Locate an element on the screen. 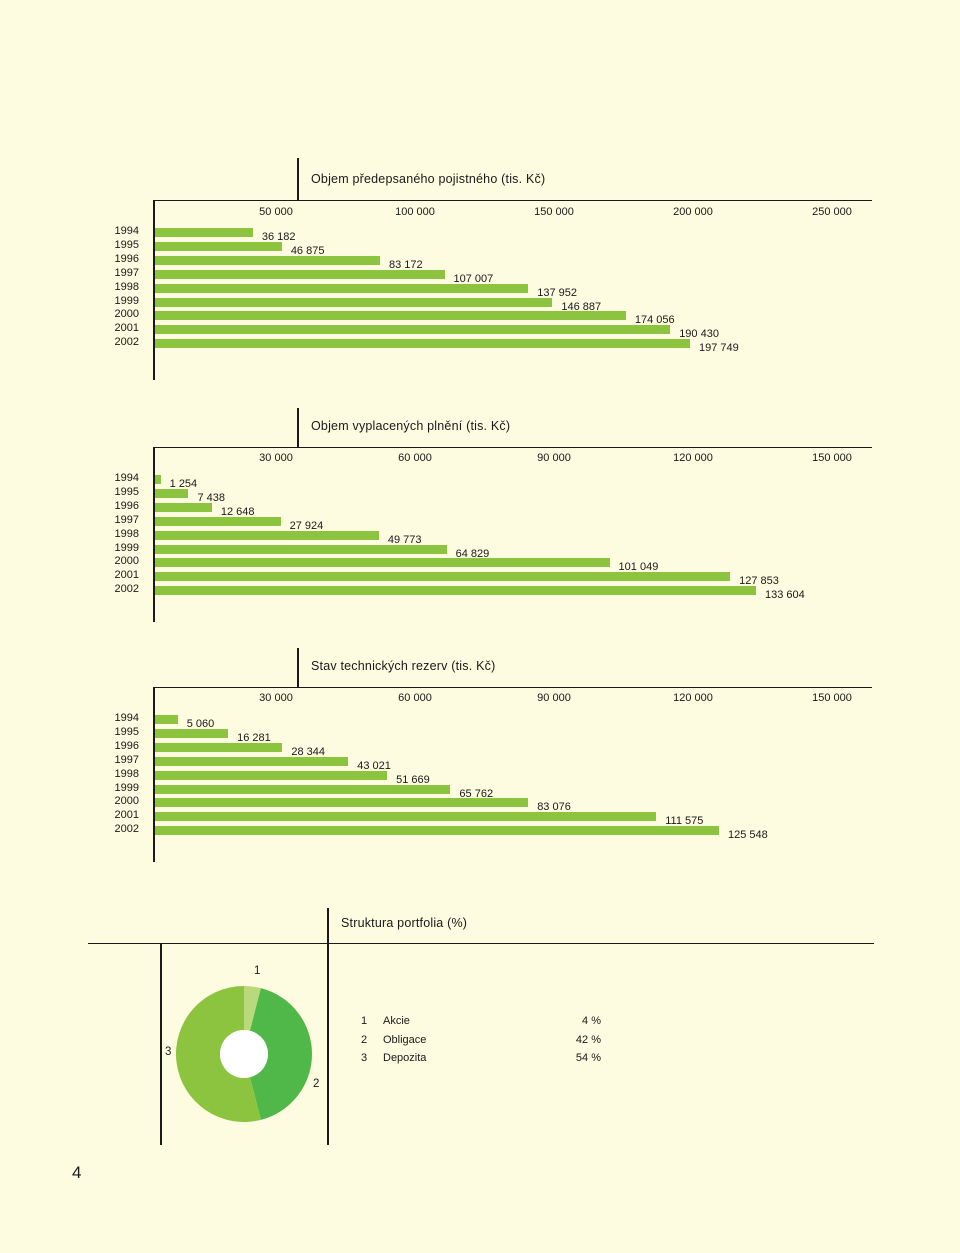  bar-value-label: 27 924 is located at coordinates (306, 525).